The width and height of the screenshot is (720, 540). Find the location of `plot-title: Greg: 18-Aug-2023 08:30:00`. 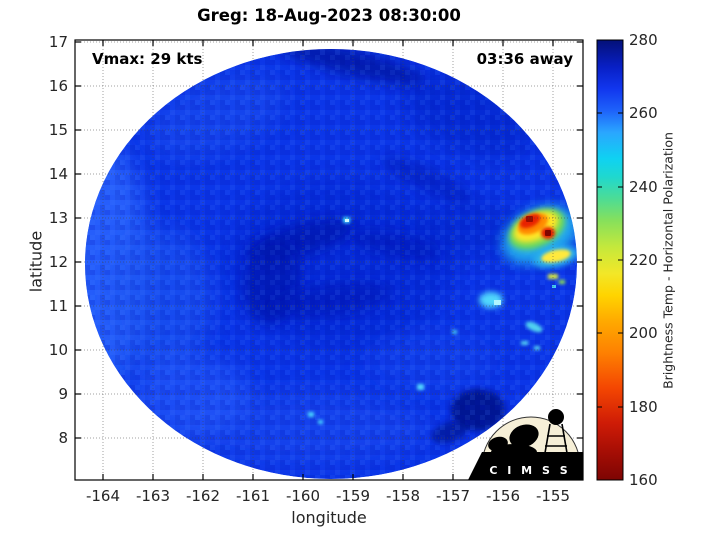

plot-title: Greg: 18-Aug-2023 08:30:00 is located at coordinates (329, 15).